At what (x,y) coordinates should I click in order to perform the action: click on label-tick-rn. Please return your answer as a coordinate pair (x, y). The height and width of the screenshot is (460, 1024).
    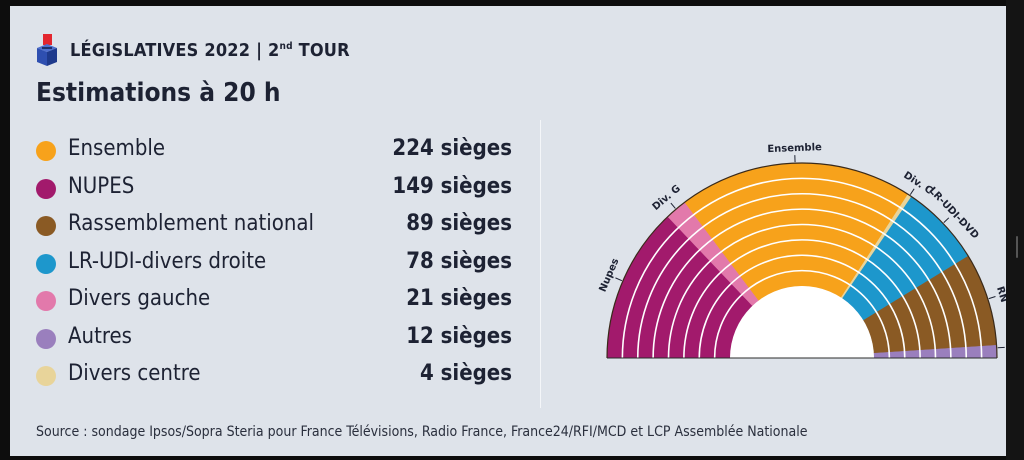
    Looking at the image, I should click on (992, 298).